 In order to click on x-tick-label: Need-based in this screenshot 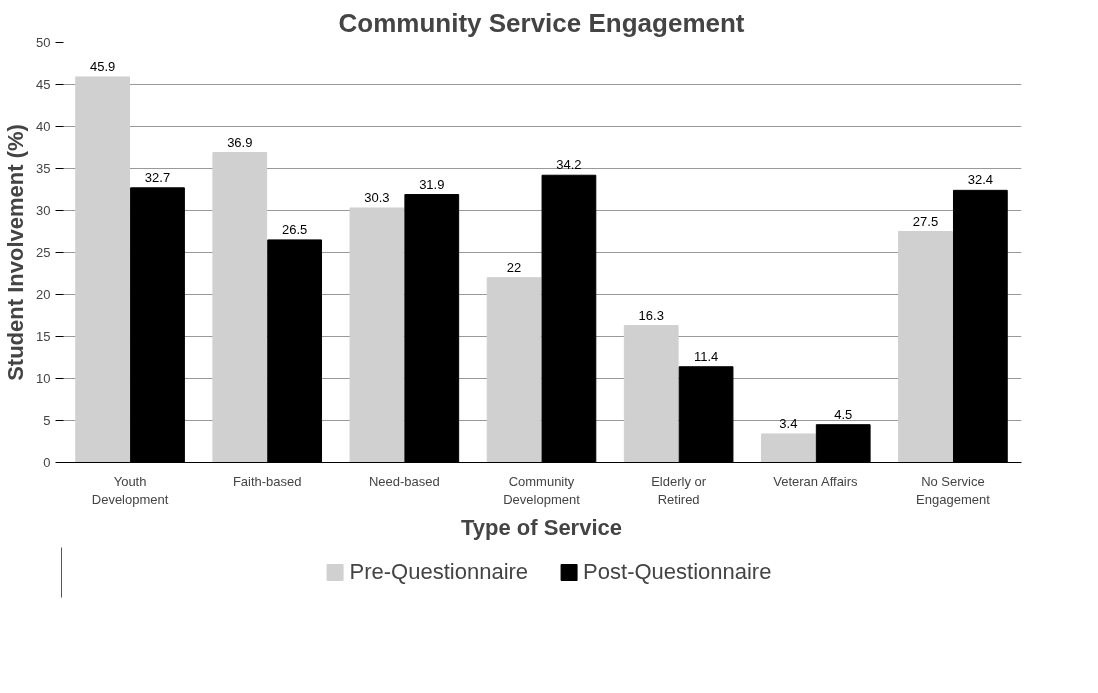, I will do `click(404, 481)`.